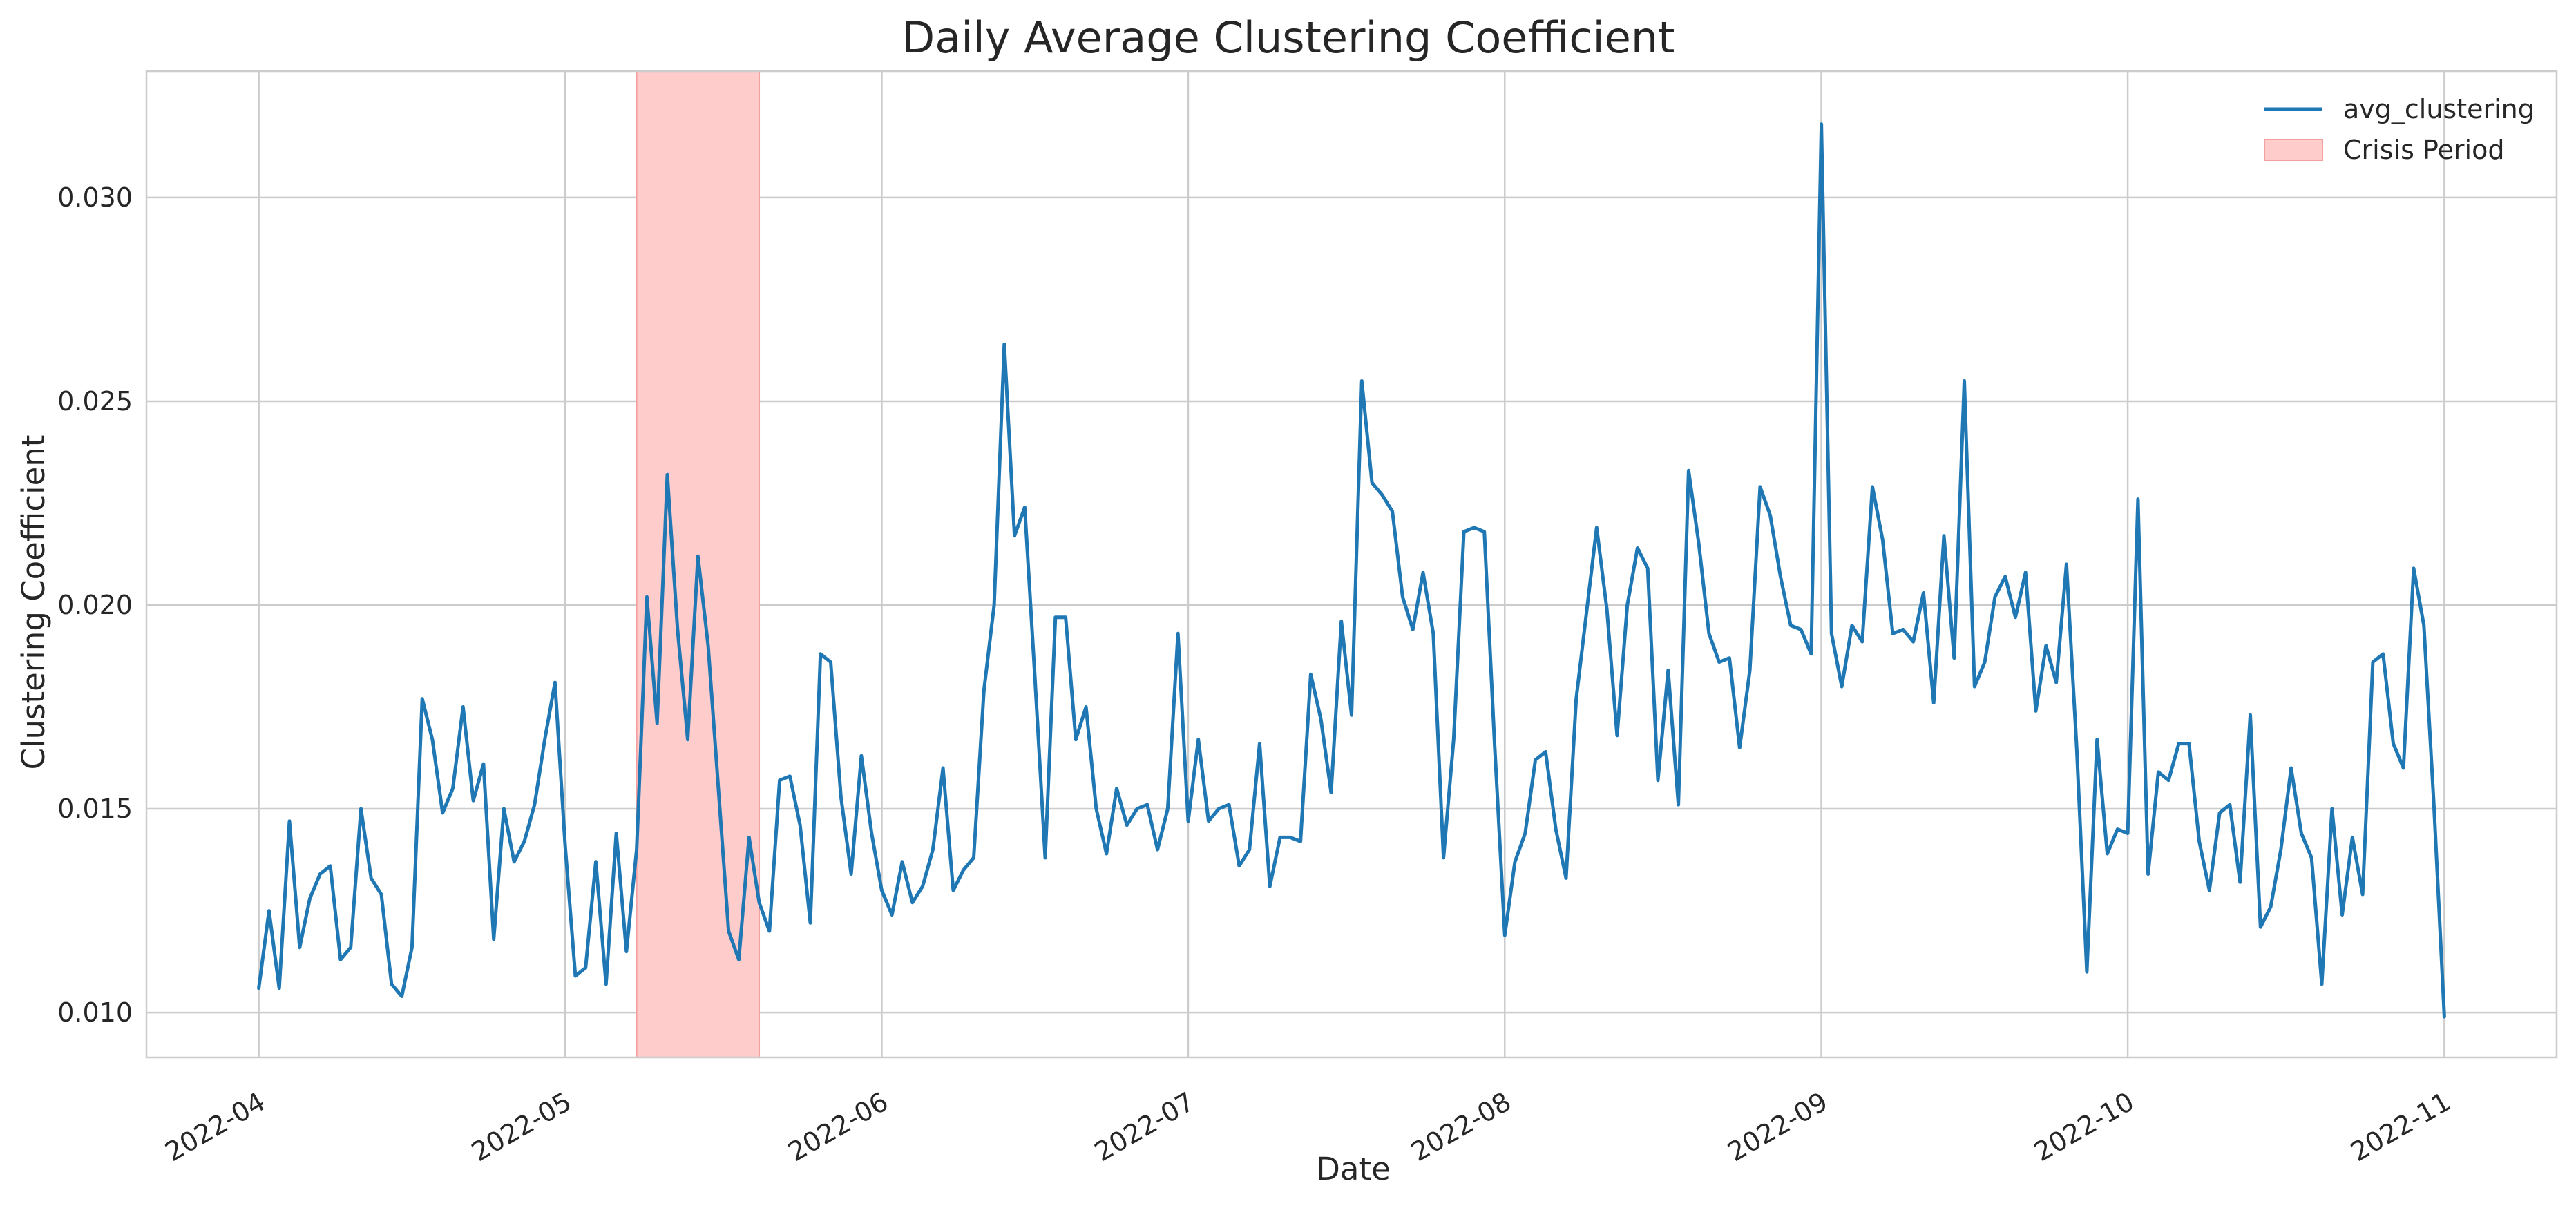 The height and width of the screenshot is (1208, 2576). What do you see at coordinates (1353, 1169) in the screenshot?
I see `x-axis-label: Date` at bounding box center [1353, 1169].